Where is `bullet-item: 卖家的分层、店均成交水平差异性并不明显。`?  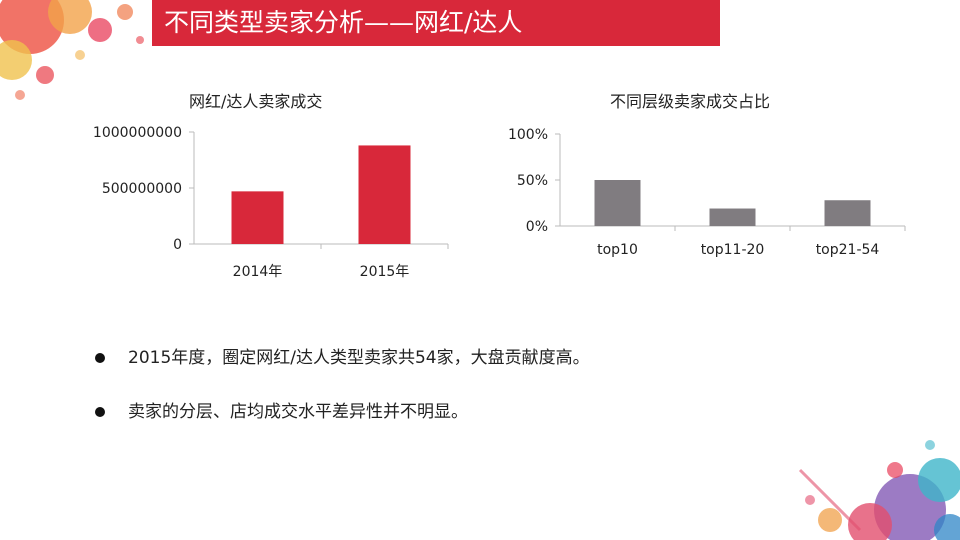 bullet-item: 卖家的分层、店均成交水平差异性并不明显。 is located at coordinates (341, 425).